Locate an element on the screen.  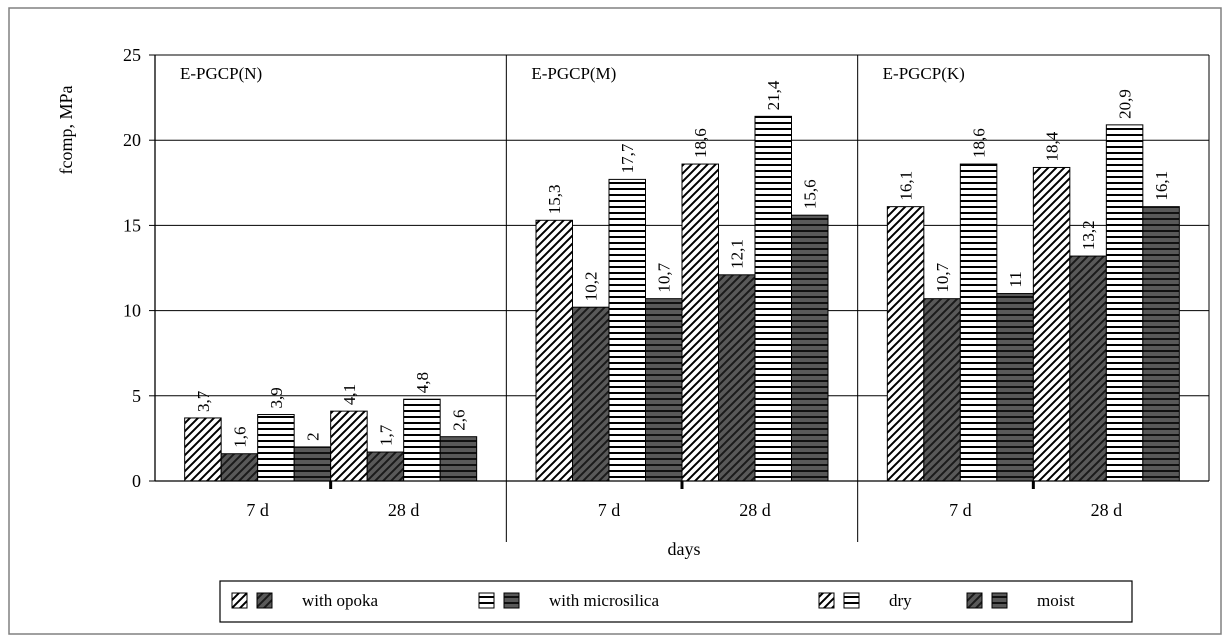
data-label: 15,3 is located at coordinates (554, 200).